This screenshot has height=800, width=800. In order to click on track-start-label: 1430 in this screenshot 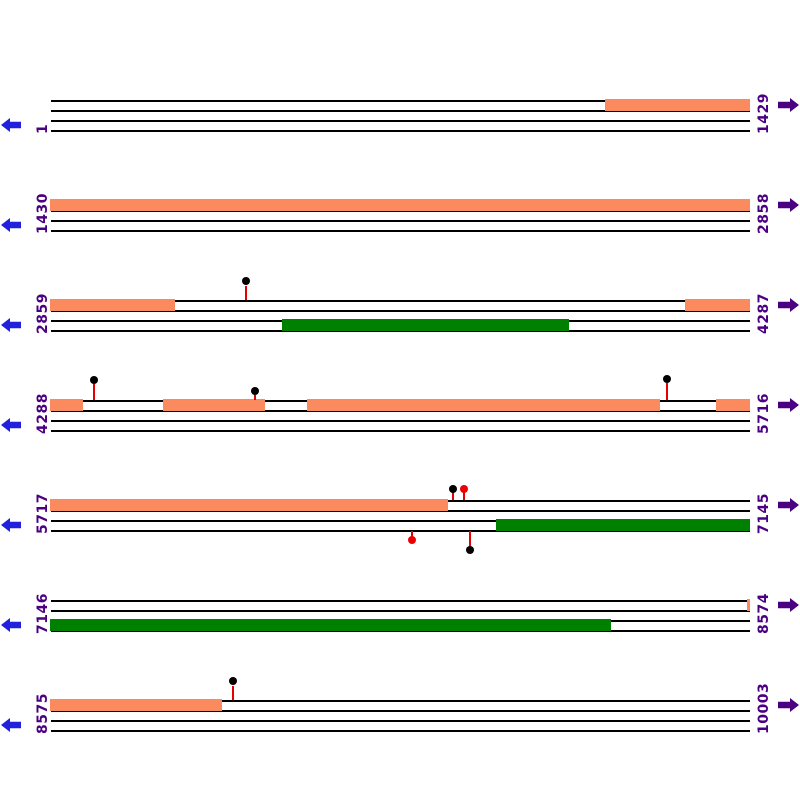, I will do `click(43, 213)`.